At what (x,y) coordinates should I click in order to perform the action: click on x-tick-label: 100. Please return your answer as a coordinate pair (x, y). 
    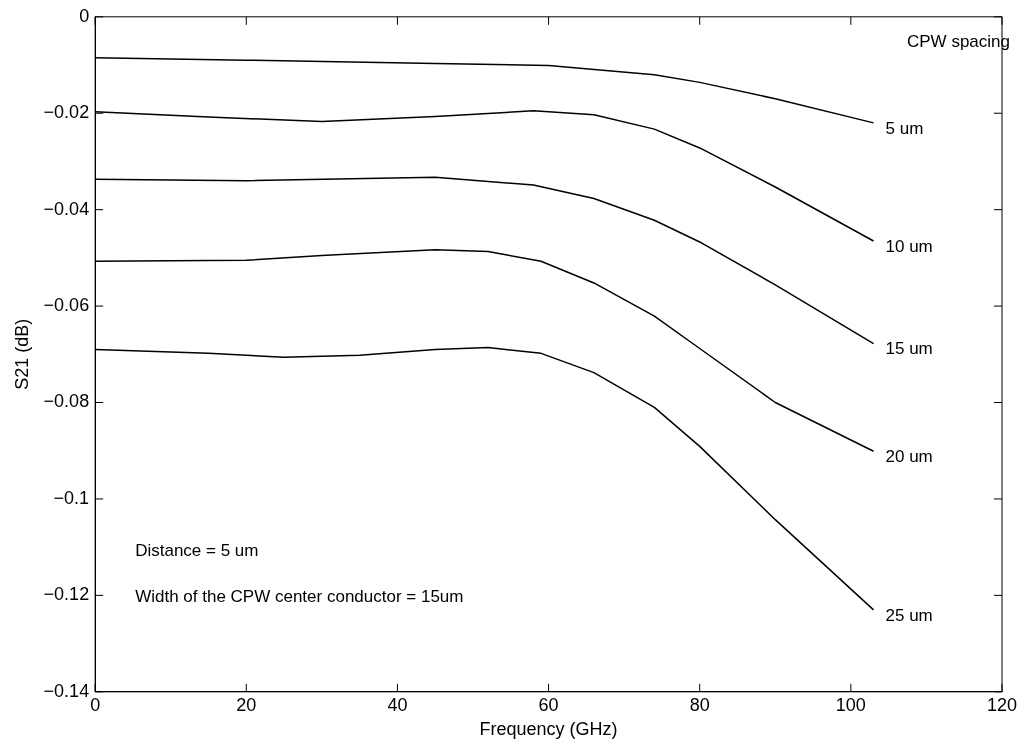
    Looking at the image, I should click on (850, 704).